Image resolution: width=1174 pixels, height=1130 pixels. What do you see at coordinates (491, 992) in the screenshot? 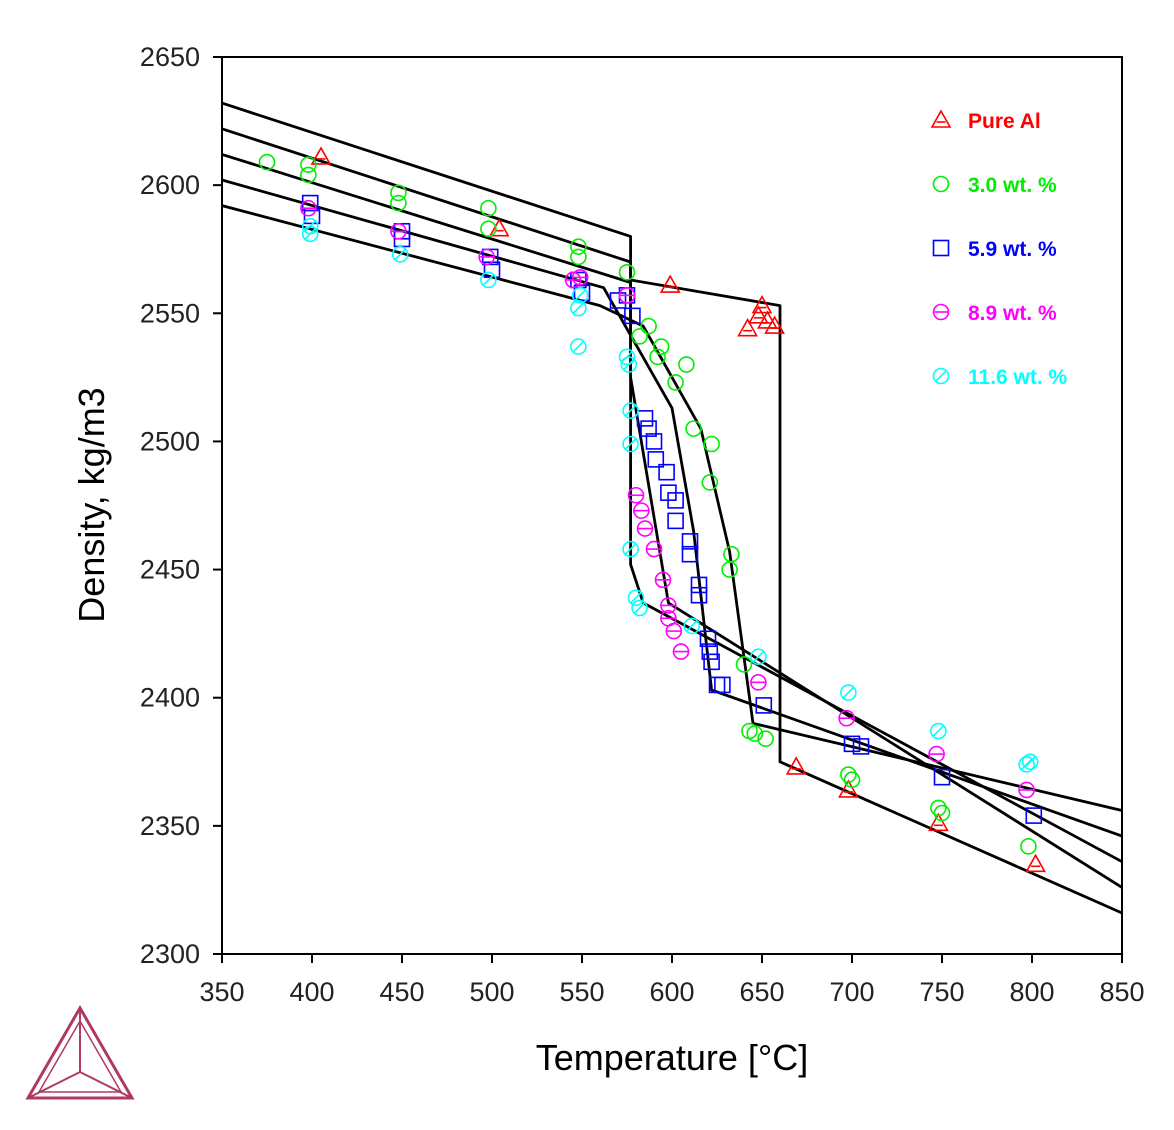
I see `x-tick-label: 500` at bounding box center [491, 992].